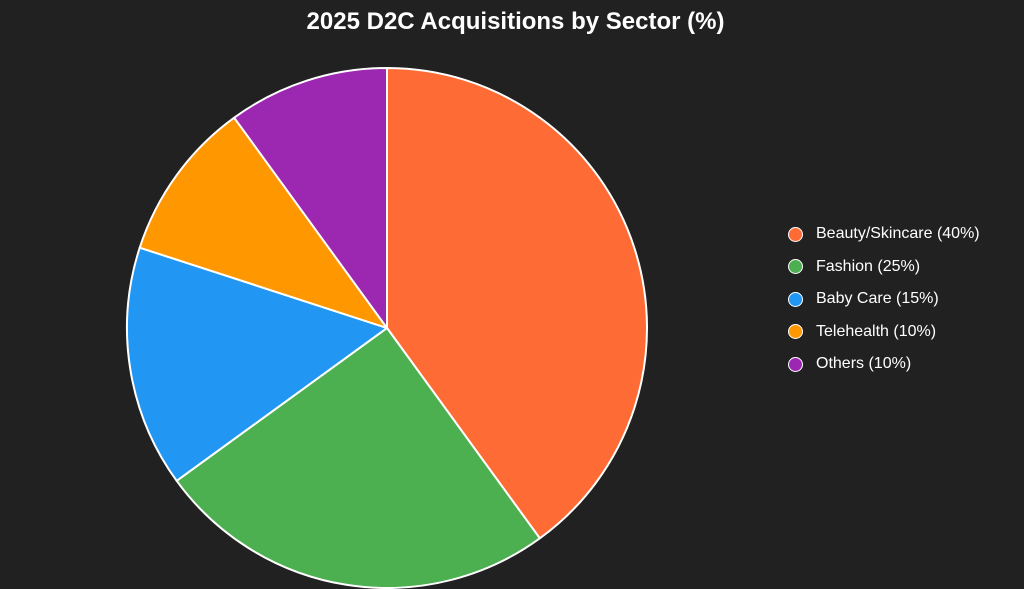 This screenshot has width=1024, height=589. What do you see at coordinates (868, 266) in the screenshot?
I see `legend-label: Fashion (25%)` at bounding box center [868, 266].